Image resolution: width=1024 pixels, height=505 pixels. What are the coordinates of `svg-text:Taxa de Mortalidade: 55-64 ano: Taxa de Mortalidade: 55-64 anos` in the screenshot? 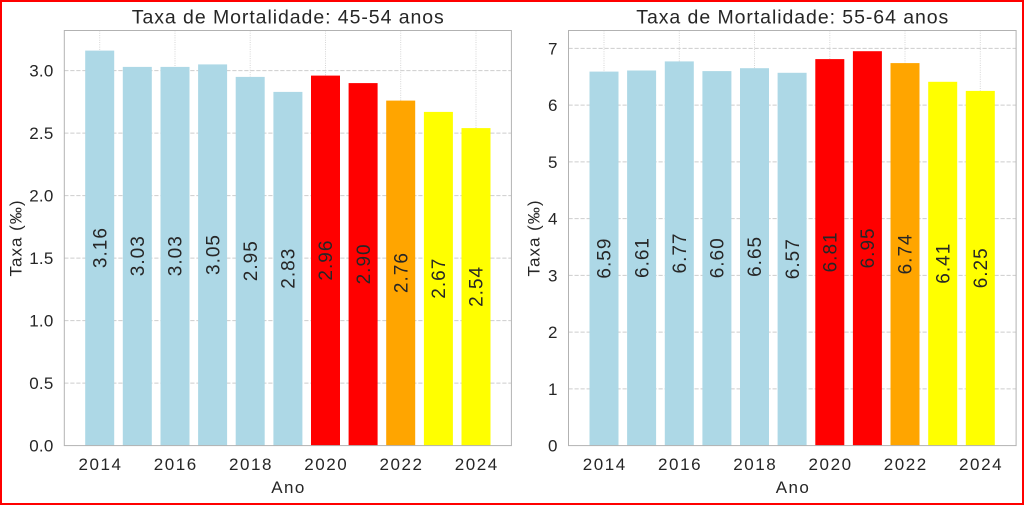 It's located at (792, 18).